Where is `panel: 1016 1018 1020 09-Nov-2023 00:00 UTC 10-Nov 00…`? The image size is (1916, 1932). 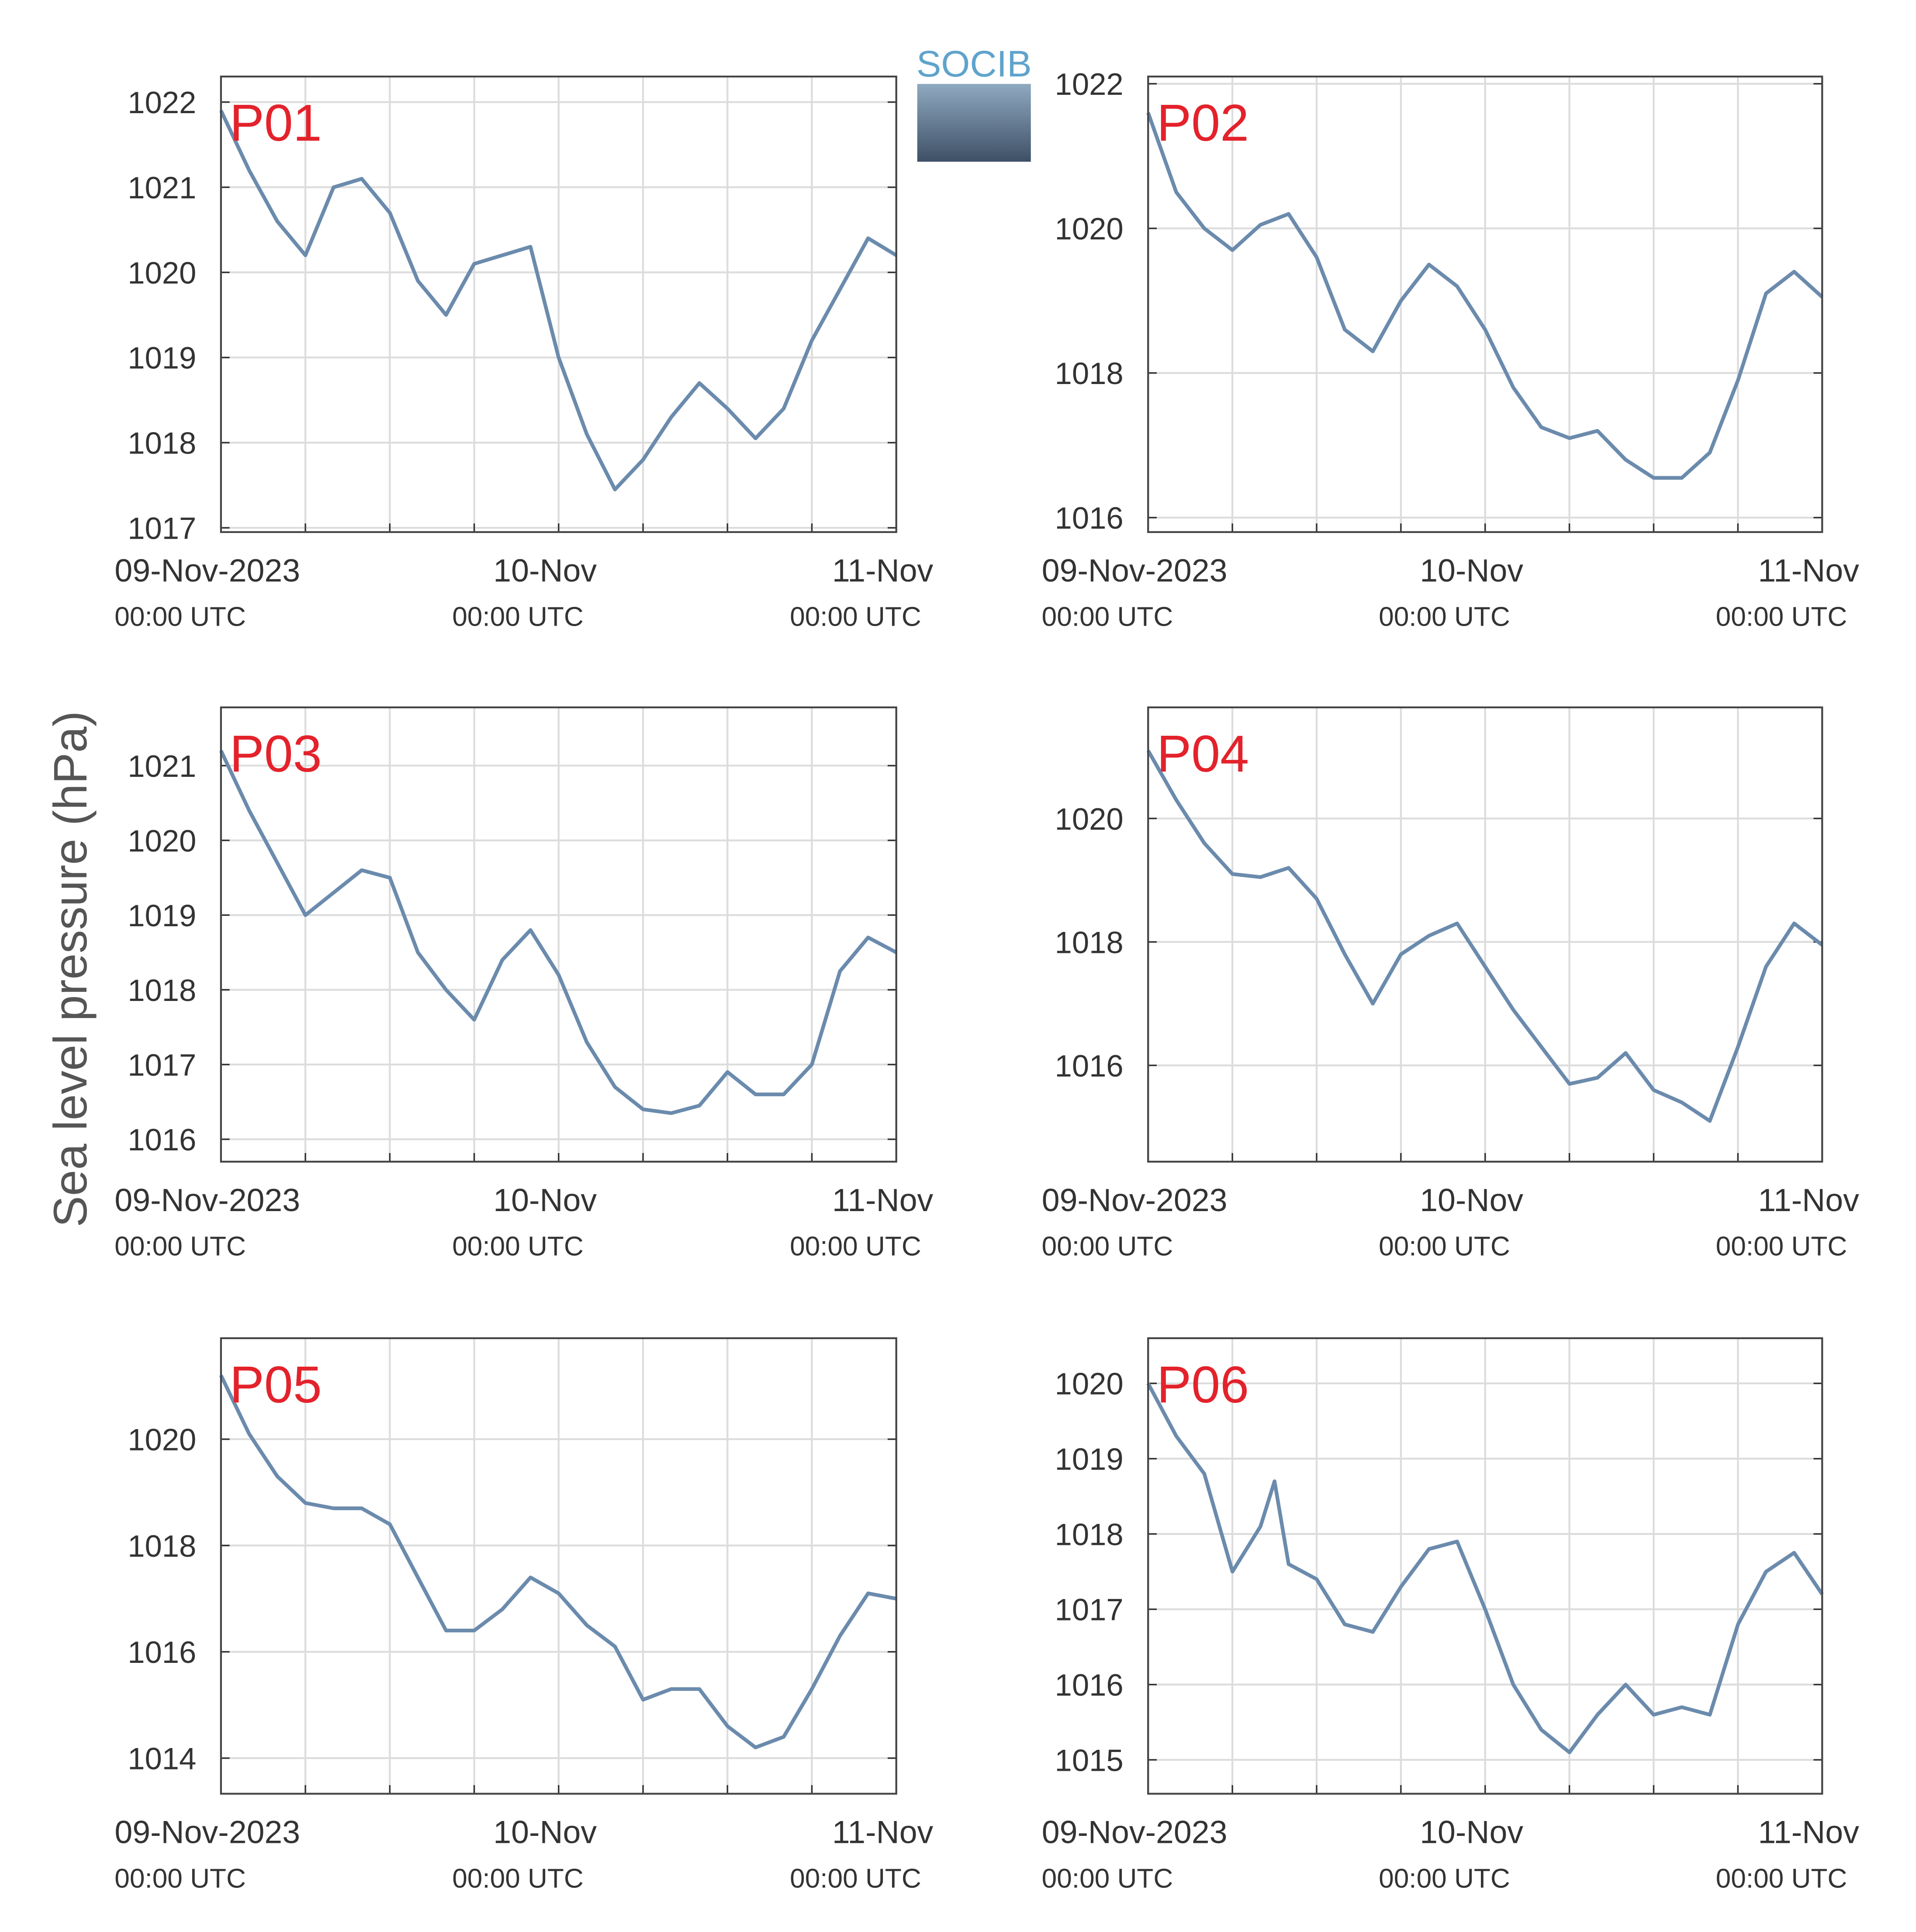
panel: 1016 1018 1020 09-Nov-2023 00:00 UTC 10-Nov 00… is located at coordinates (1450, 984).